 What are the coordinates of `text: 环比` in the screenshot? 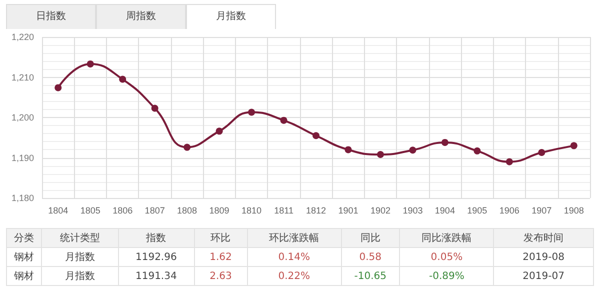 It's located at (221, 238).